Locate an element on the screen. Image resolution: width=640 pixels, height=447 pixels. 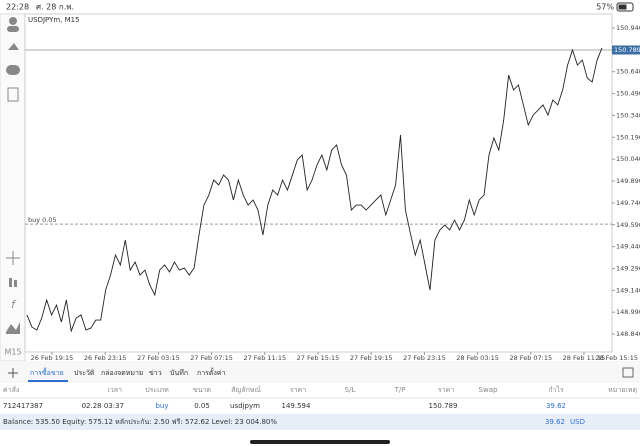
column-header: ค่าสั่ง is located at coordinates (11, 389).